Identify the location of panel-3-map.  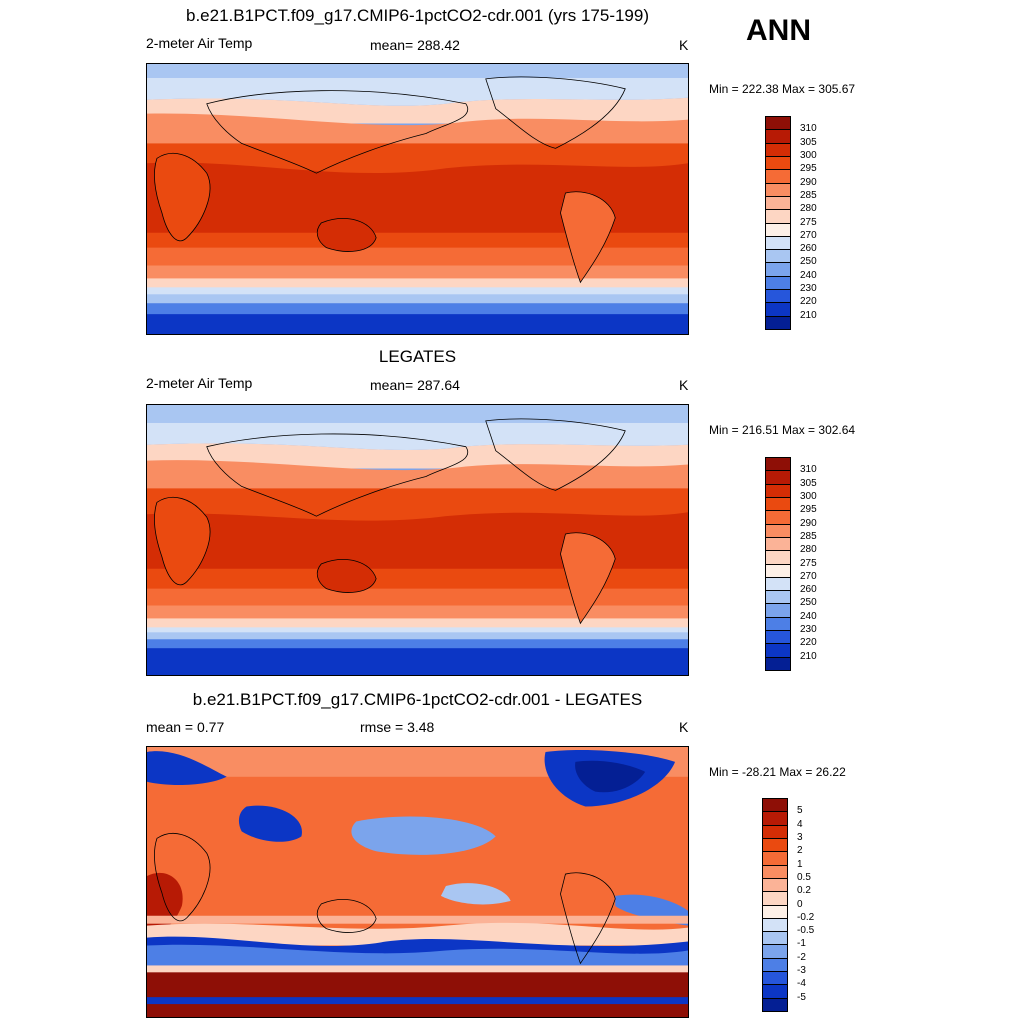
(417, 882).